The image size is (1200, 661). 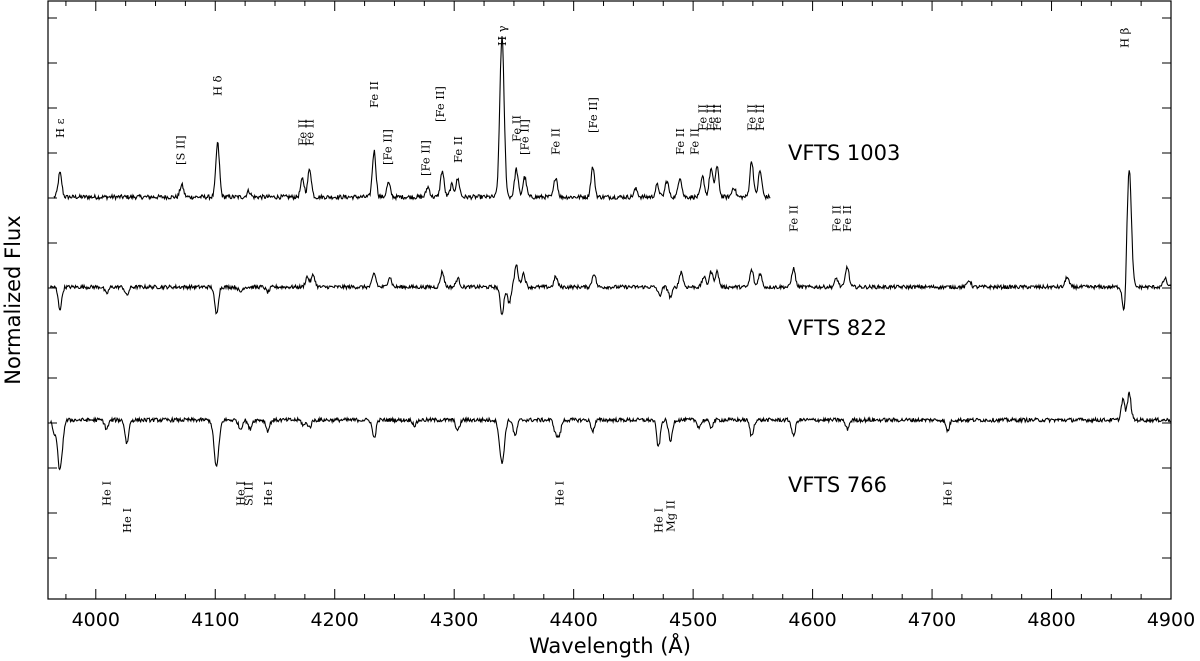 I want to click on x-tick-label: 4300, so click(x=454, y=620).